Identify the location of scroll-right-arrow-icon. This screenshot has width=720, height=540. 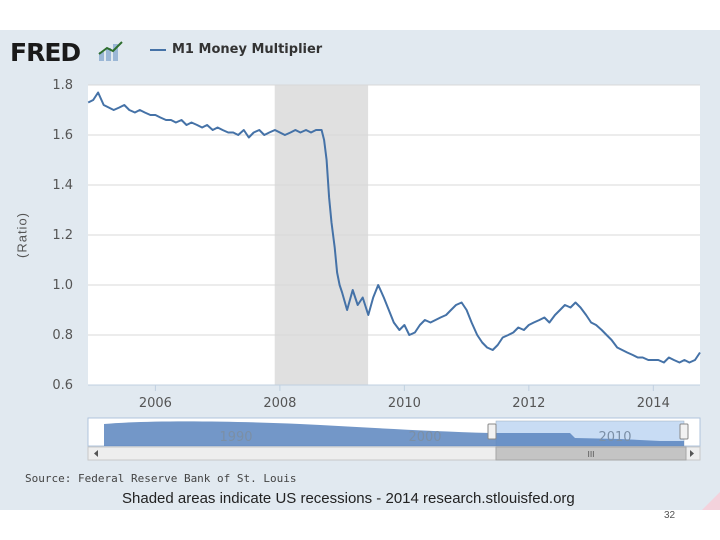
(692, 453).